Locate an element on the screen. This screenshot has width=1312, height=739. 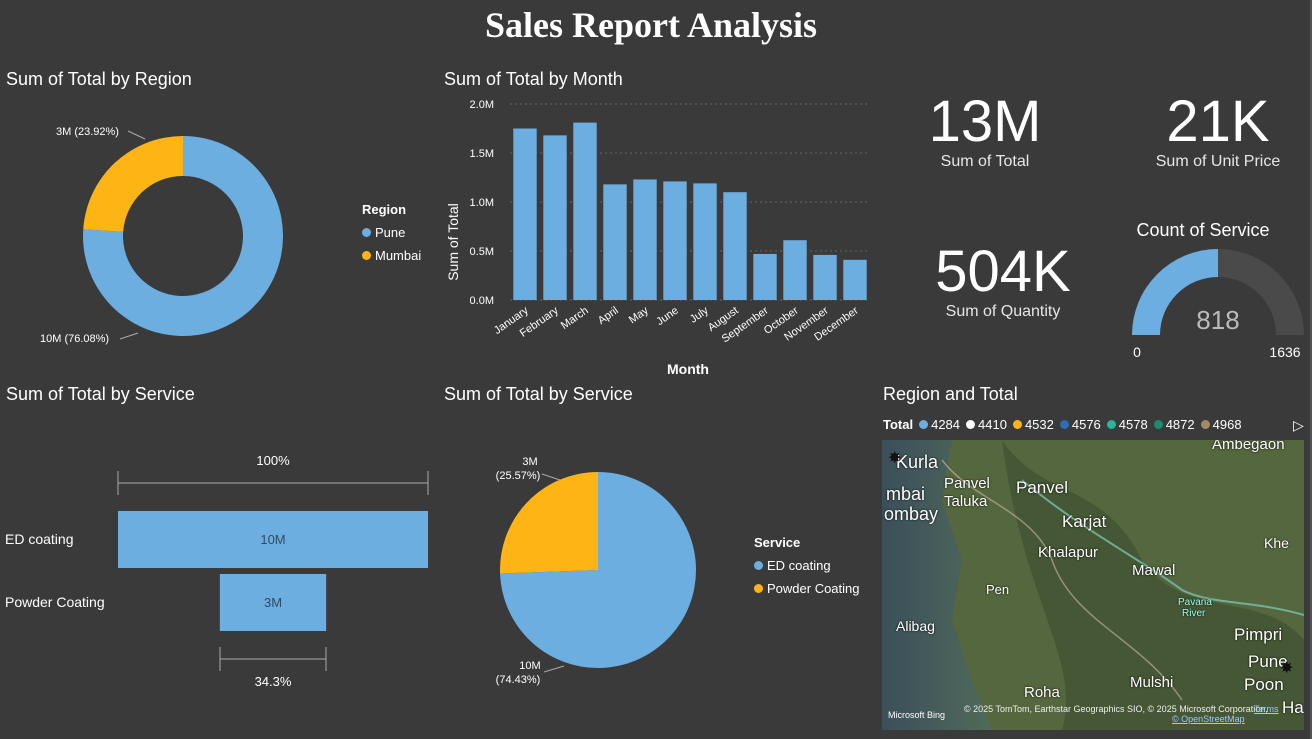
gauge-title: Count of Service is located at coordinates (1203, 230).